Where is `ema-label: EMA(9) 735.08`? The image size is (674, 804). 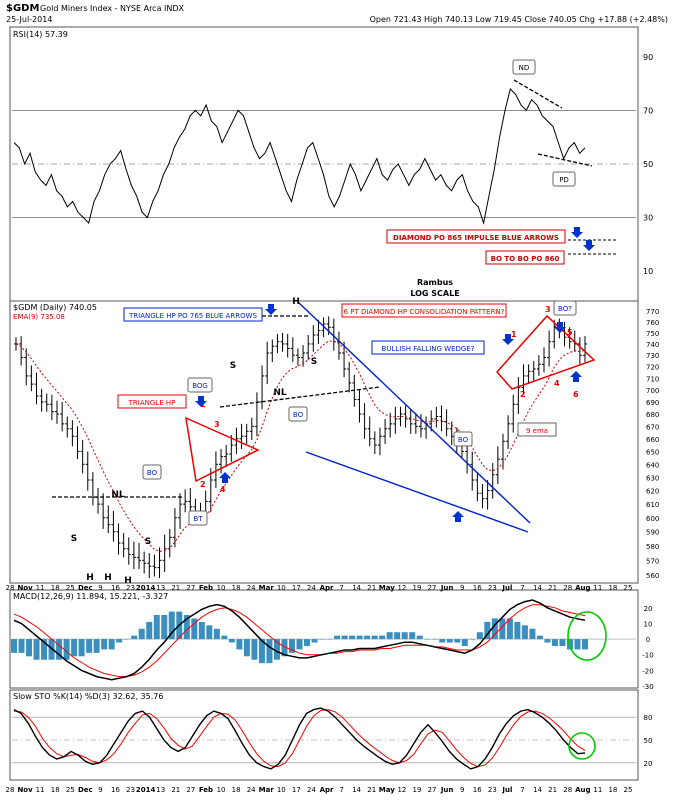 ema-label: EMA(9) 735.08 is located at coordinates (39, 317).